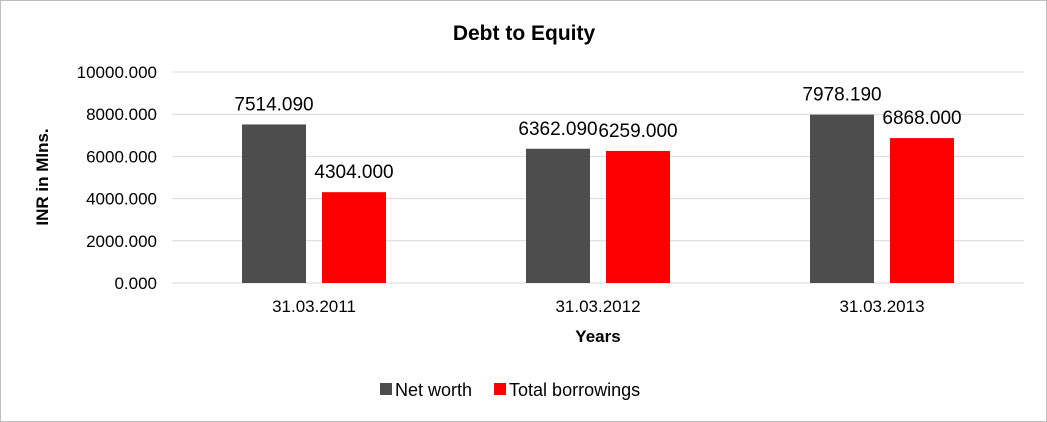  I want to click on legend: Net worth Total borrowings, so click(510, 390).